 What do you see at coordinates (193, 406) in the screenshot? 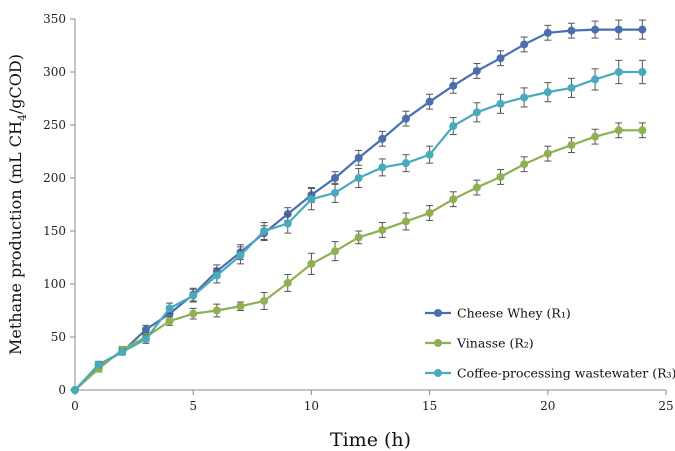
I see `x-tick-label: 5` at bounding box center [193, 406].